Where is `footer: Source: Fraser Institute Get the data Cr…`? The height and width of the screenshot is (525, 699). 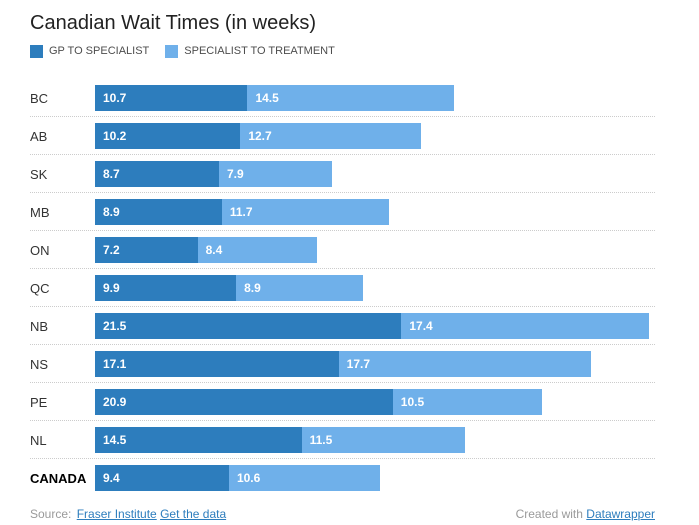
footer: Source: Fraser Institute Get the data Cr… is located at coordinates (342, 514).